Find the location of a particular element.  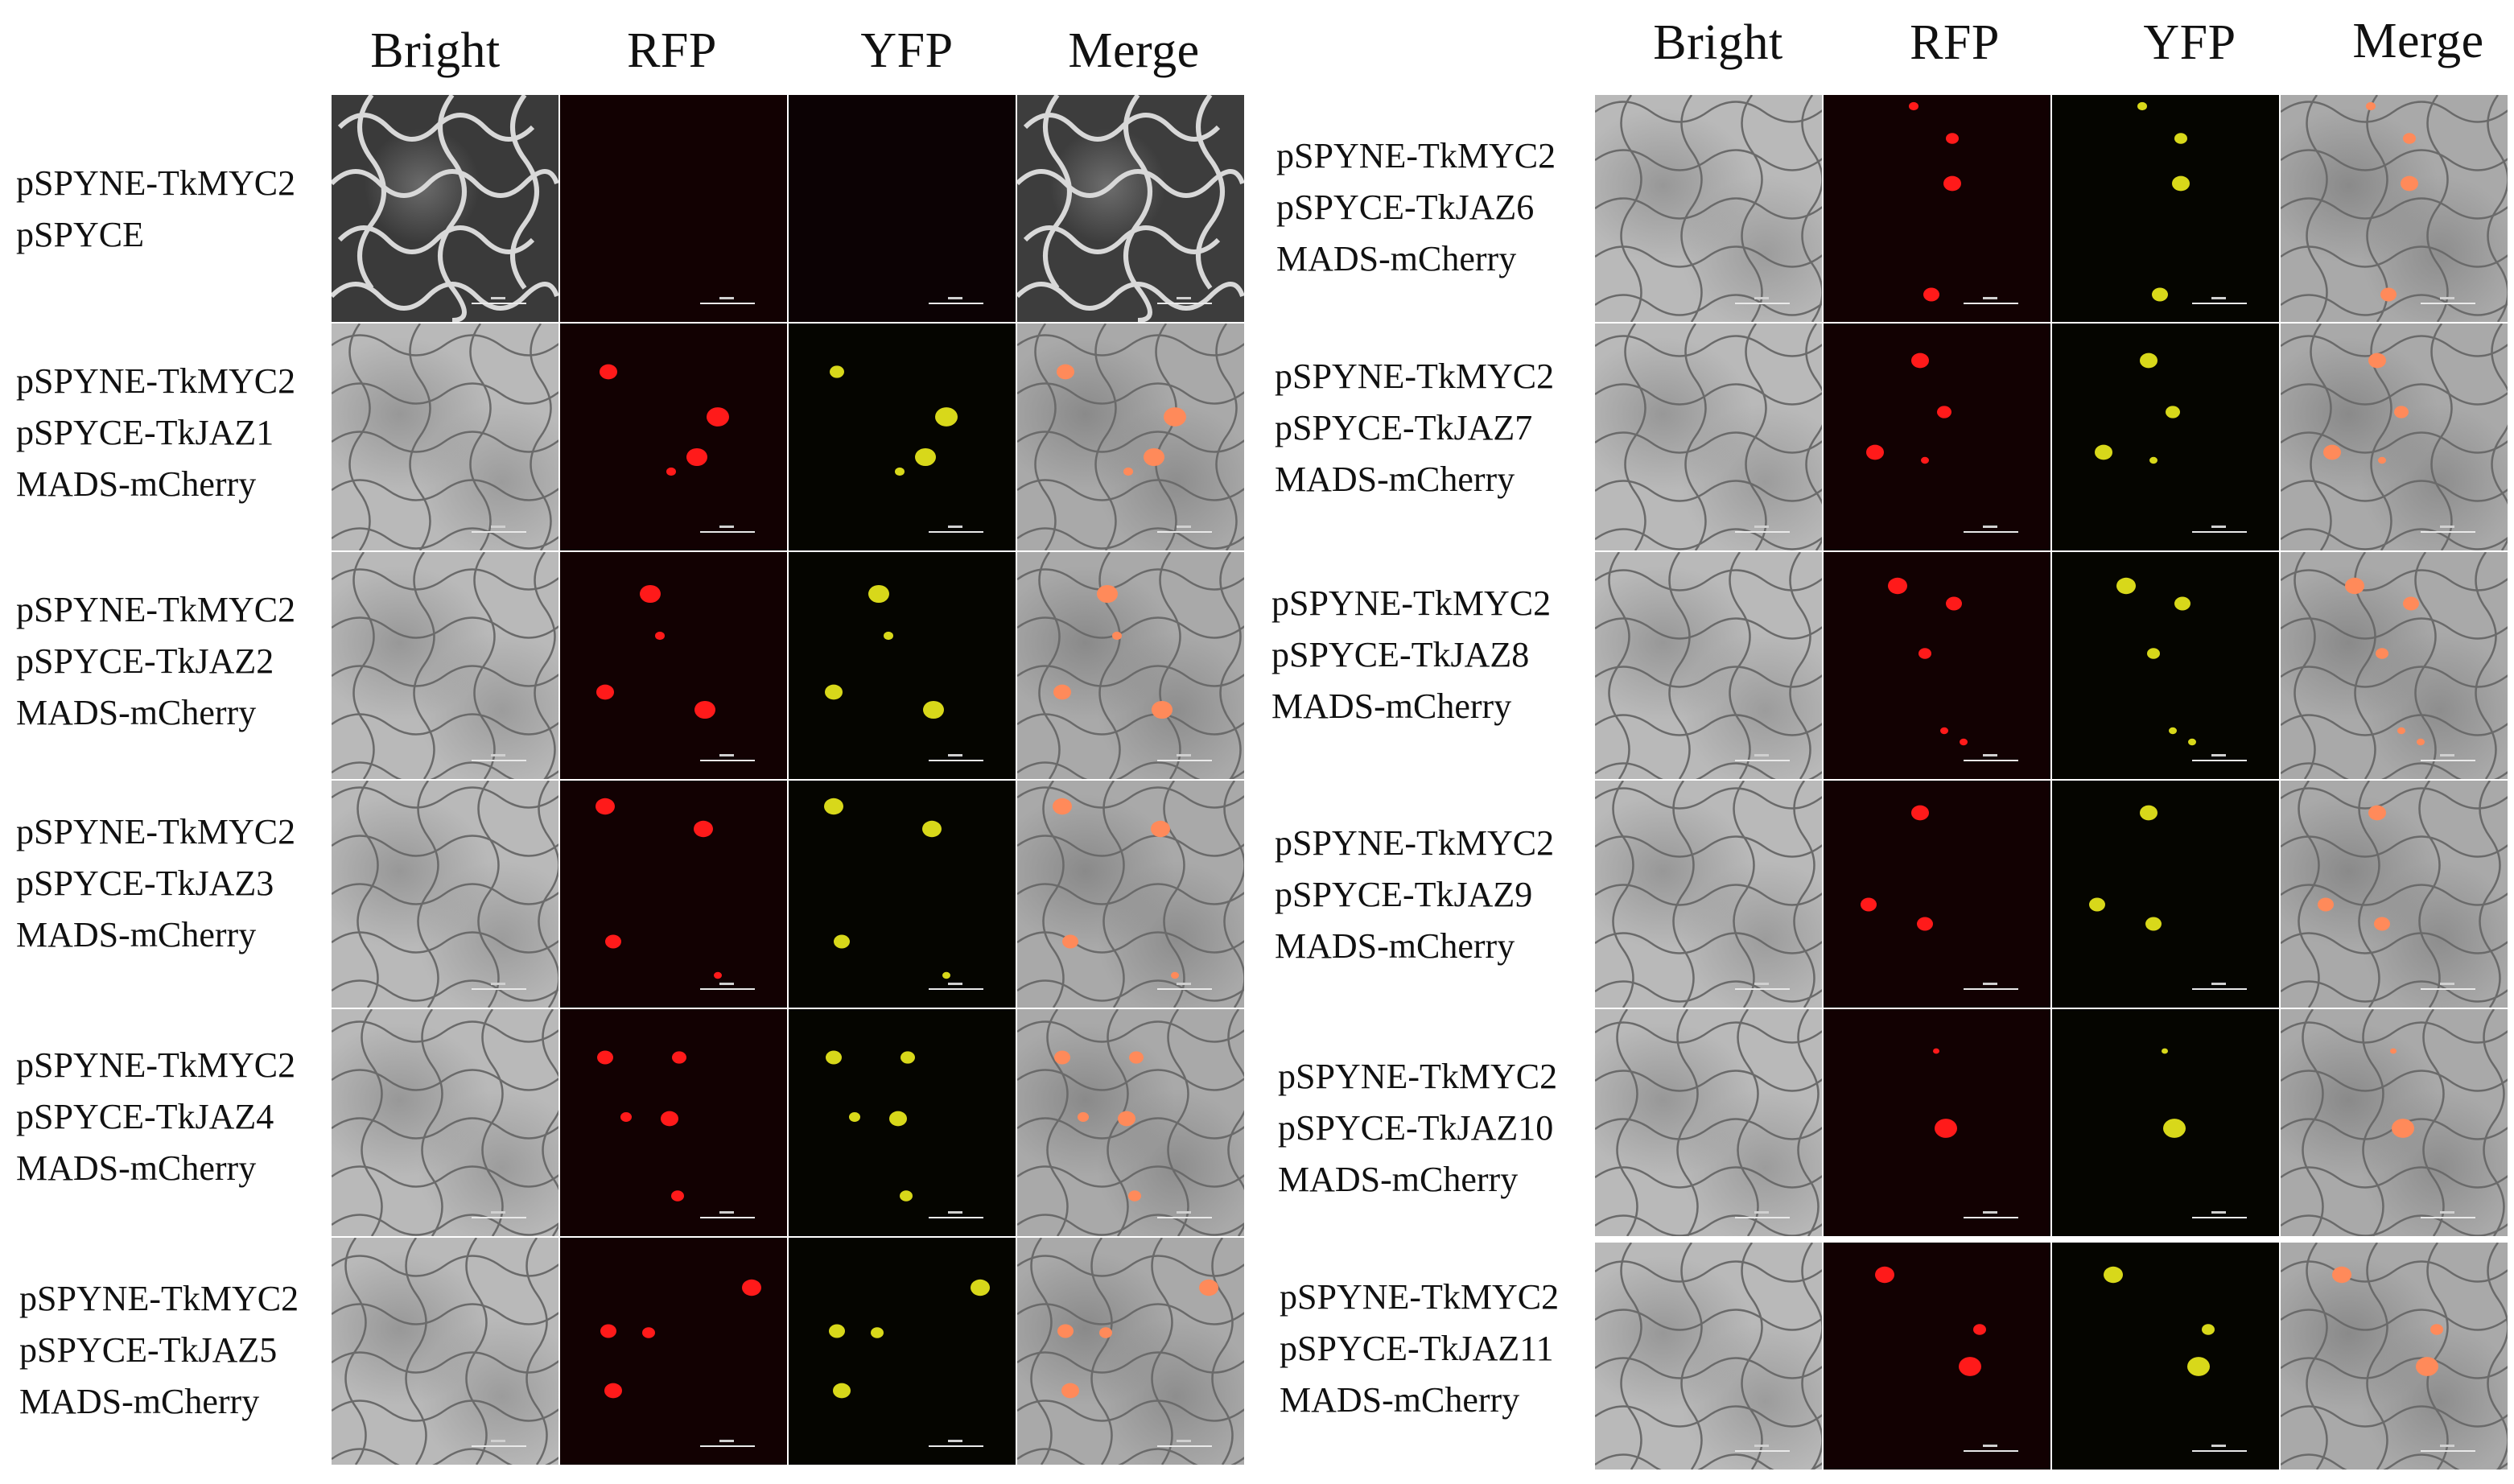

construct-line: pSPYCE-TkJAZ10 is located at coordinates (1416, 1128).